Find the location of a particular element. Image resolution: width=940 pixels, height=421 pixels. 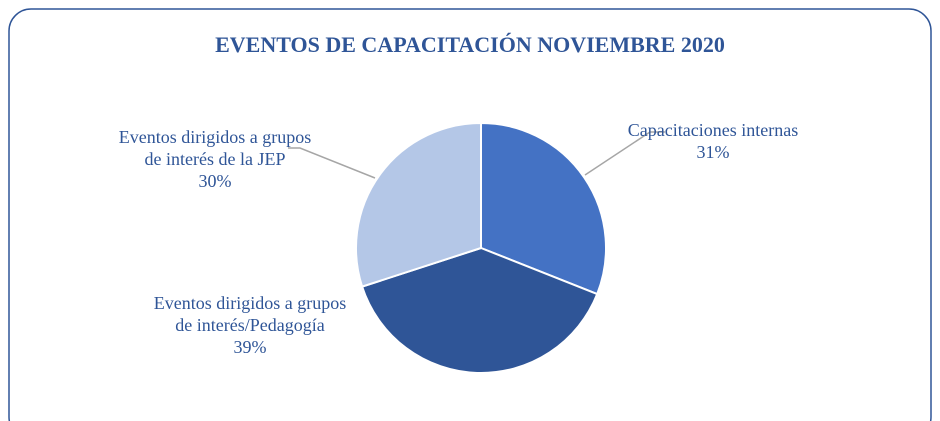

slice-label: Capacitaciones internas 31% is located at coordinates (713, 141).